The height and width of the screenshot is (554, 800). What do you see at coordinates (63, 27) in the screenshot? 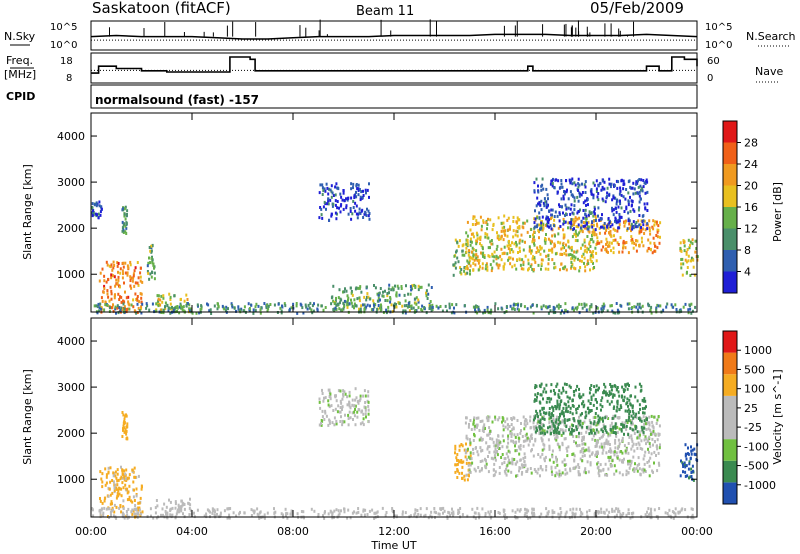
I see `noise-tick-left-top: 10^5` at bounding box center [63, 27].